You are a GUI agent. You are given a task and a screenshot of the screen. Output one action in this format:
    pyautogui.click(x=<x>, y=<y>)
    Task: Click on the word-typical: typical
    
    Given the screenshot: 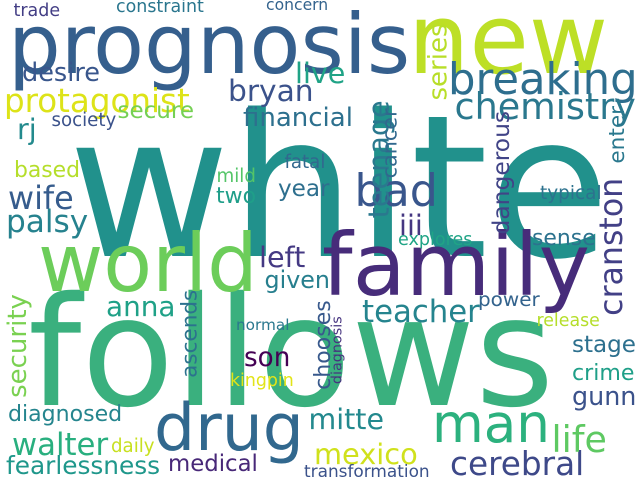 What is the action you would take?
    pyautogui.click(x=571, y=193)
    